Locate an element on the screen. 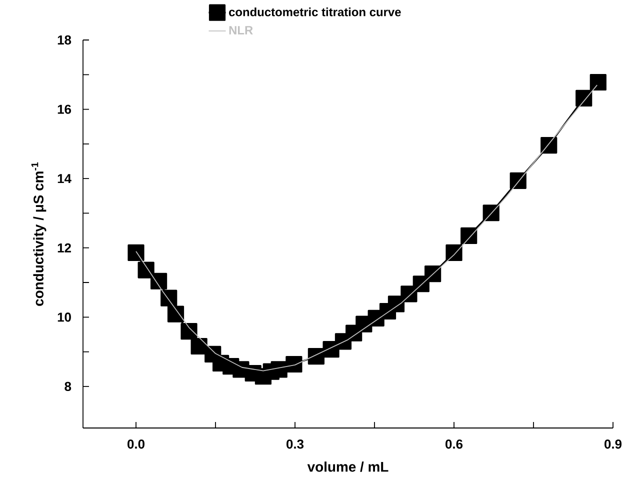  x-tick-label: 0.3 is located at coordinates (295, 444).